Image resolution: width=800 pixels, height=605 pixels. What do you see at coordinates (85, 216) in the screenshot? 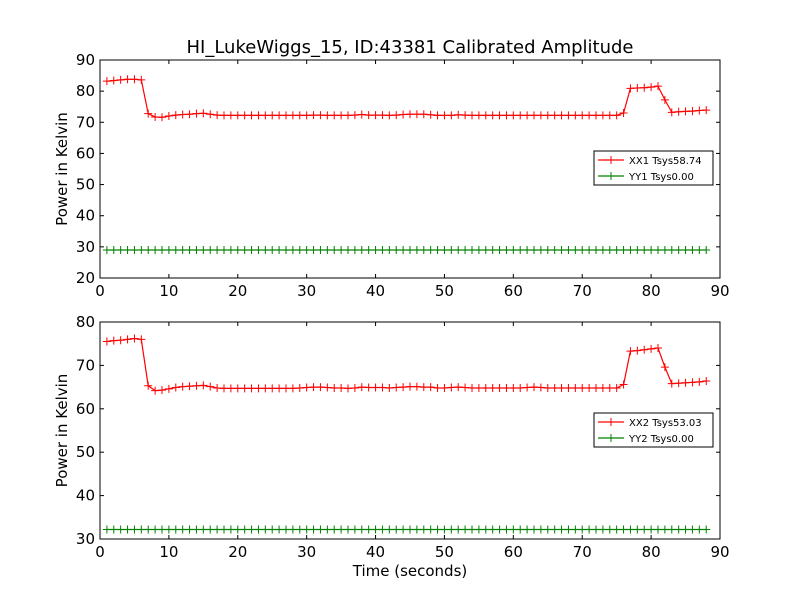
I see `y-tick-label: 40` at bounding box center [85, 216].